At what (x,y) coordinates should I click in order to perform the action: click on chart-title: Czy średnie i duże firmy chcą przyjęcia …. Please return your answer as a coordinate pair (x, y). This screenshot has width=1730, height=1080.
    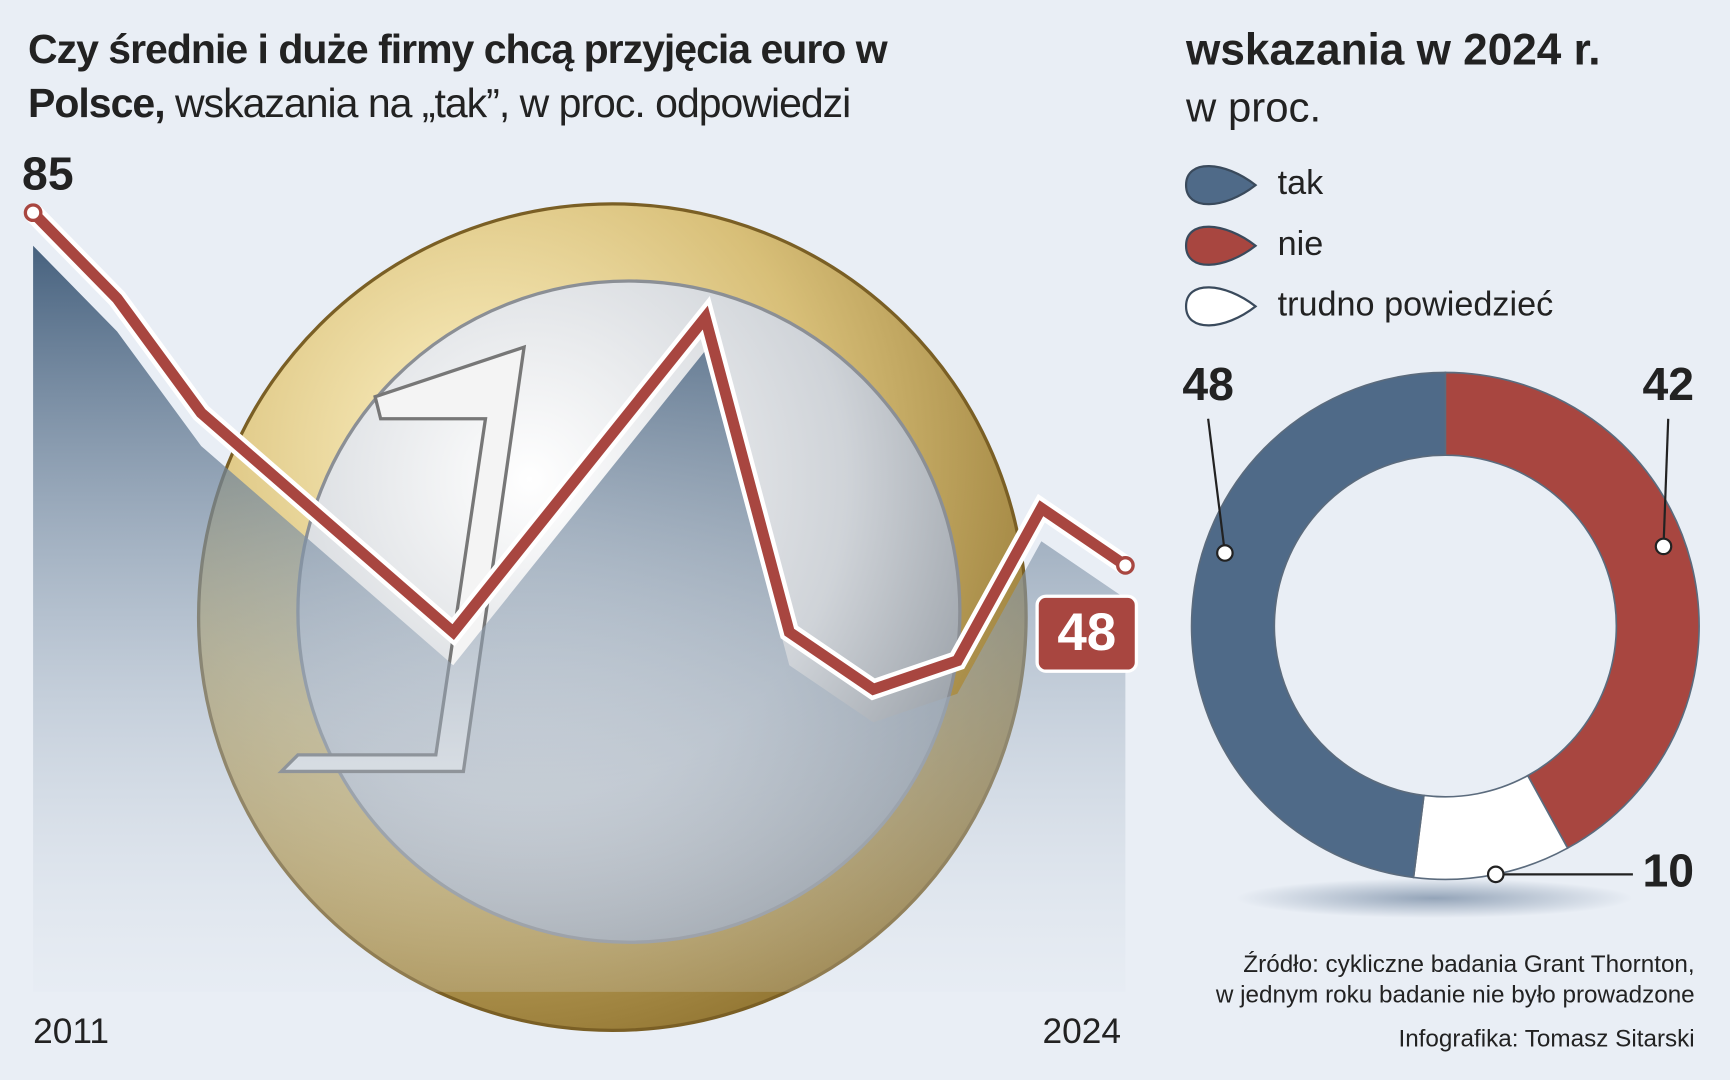
    Looking at the image, I should click on (458, 76).